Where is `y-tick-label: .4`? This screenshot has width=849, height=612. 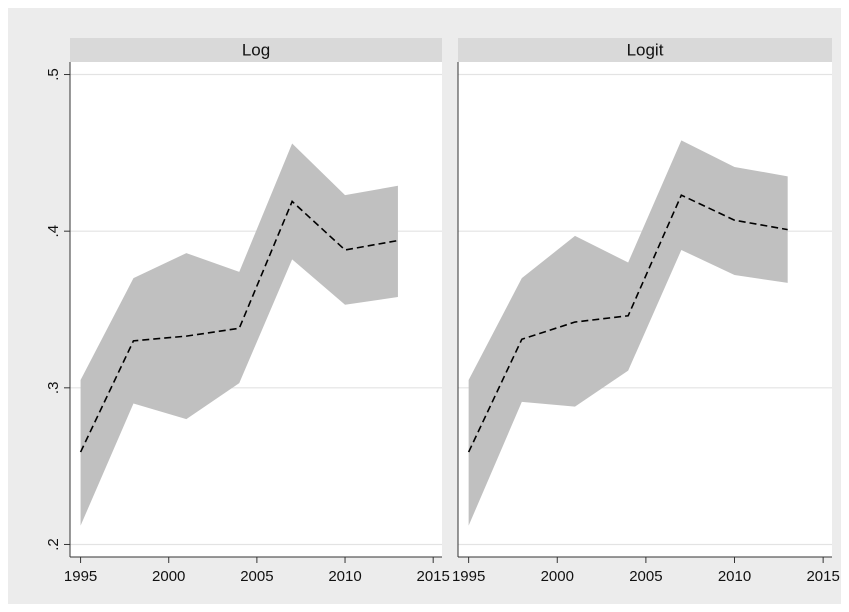
y-tick-label: .4 is located at coordinates (53, 231).